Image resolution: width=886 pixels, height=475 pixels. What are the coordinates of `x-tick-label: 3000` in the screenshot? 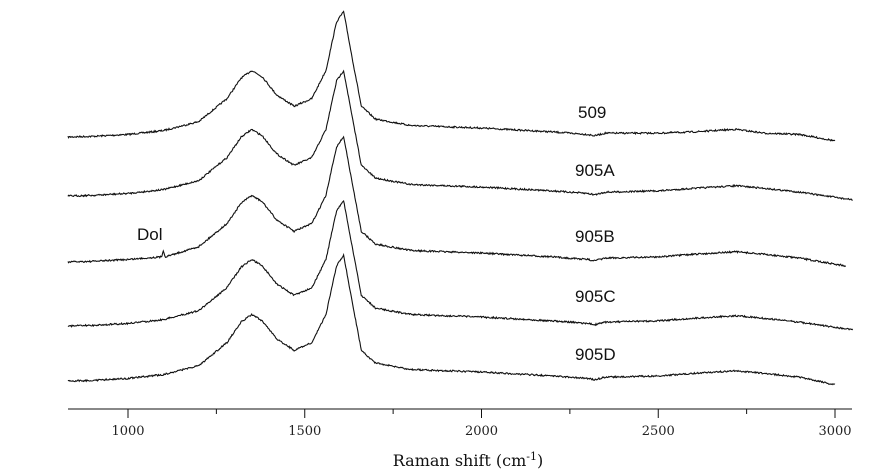 It's located at (834, 431).